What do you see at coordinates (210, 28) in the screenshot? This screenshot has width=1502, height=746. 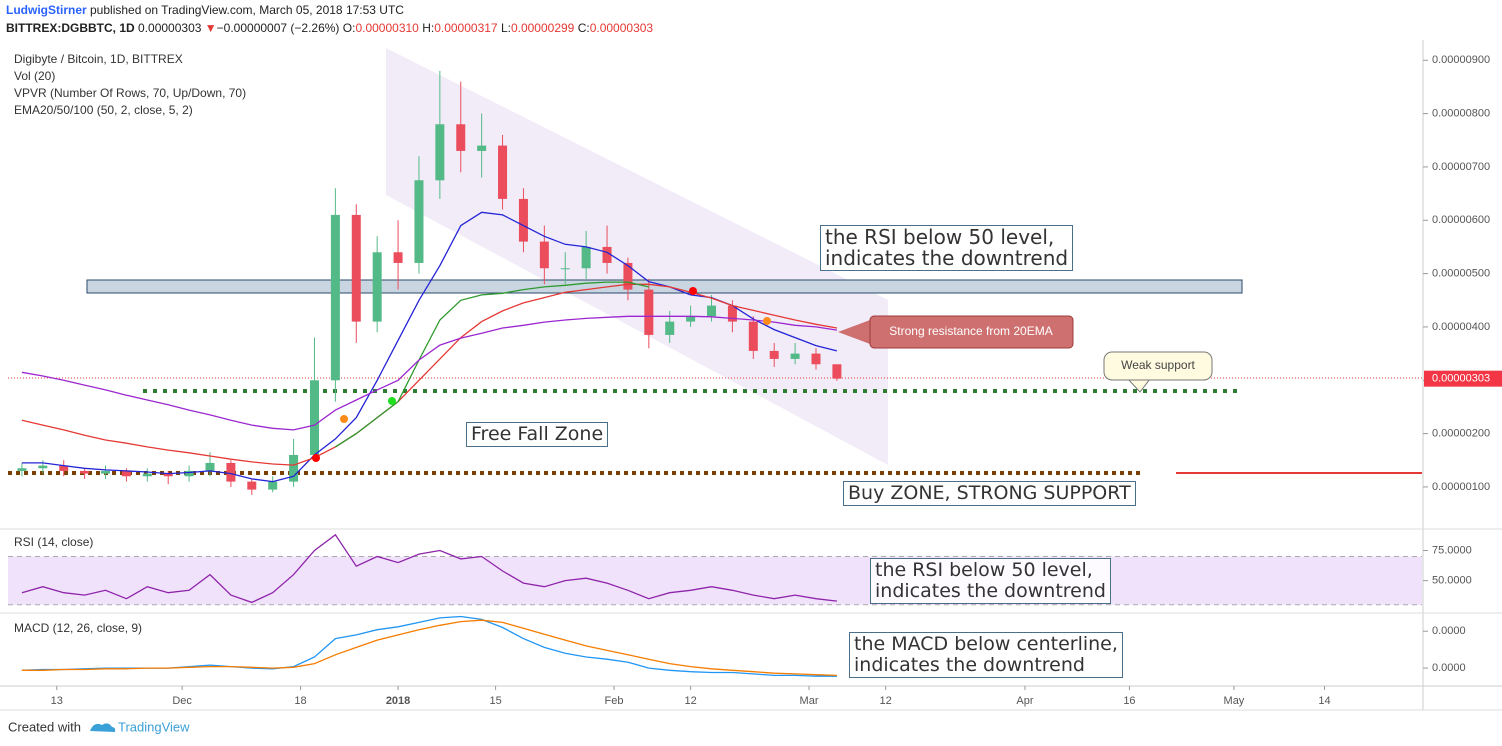 I see `arrow: ▼` at bounding box center [210, 28].